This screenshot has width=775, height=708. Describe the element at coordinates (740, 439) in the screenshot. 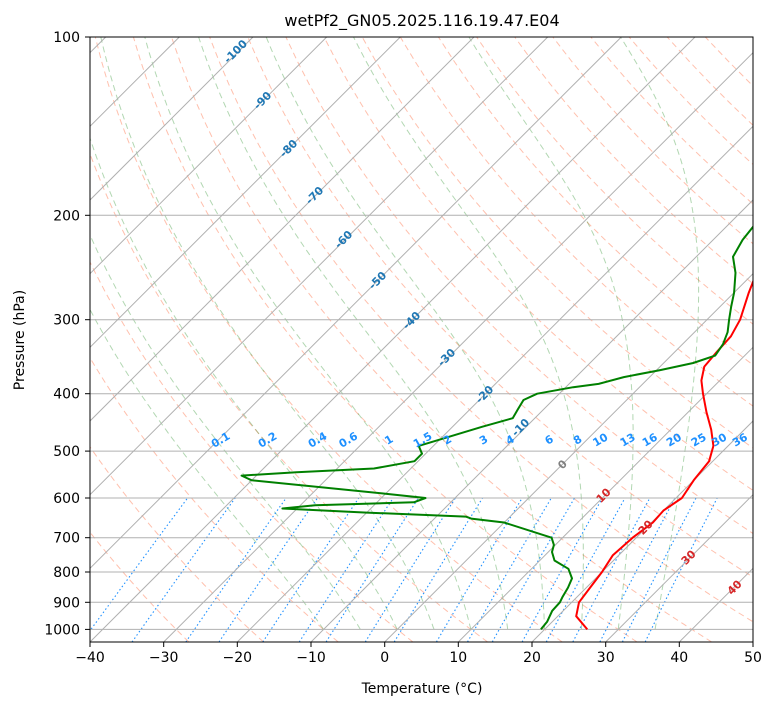

I see `mixing-ratio-label: 36` at that location.